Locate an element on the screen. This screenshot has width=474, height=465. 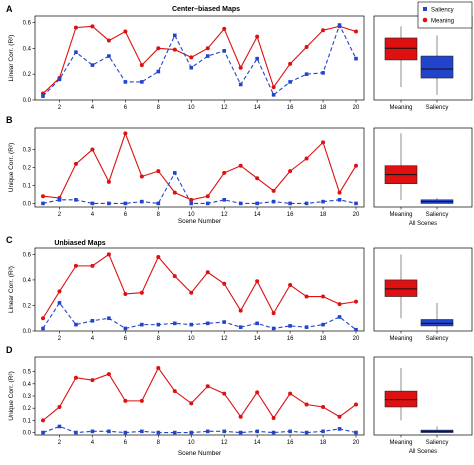
y-tick-label: 0.6 is located at coordinates (27, 23).